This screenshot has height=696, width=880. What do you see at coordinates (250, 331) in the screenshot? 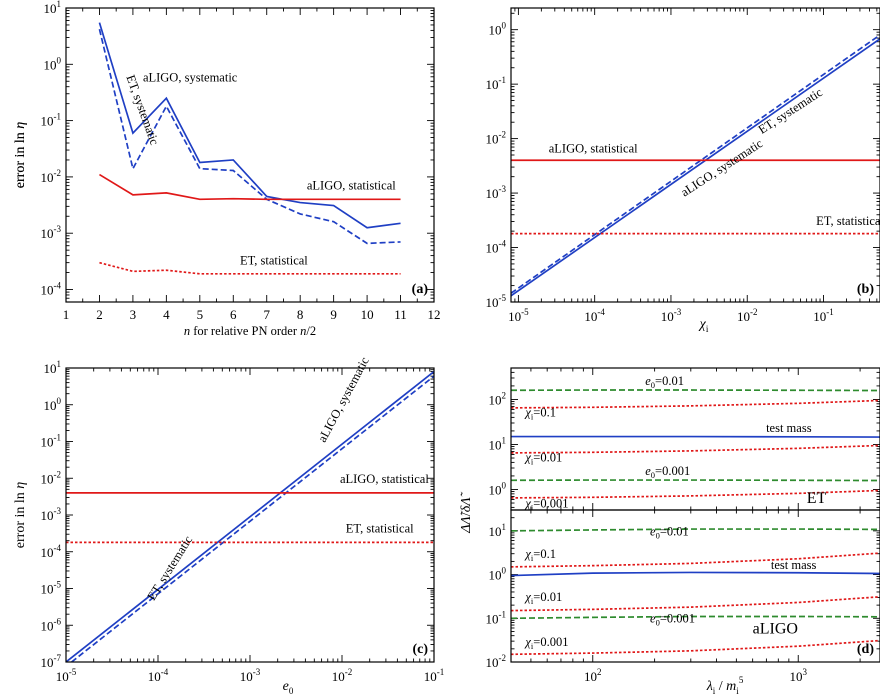
I see `x-axis-label: n for relative PN order n/2` at bounding box center [250, 331].